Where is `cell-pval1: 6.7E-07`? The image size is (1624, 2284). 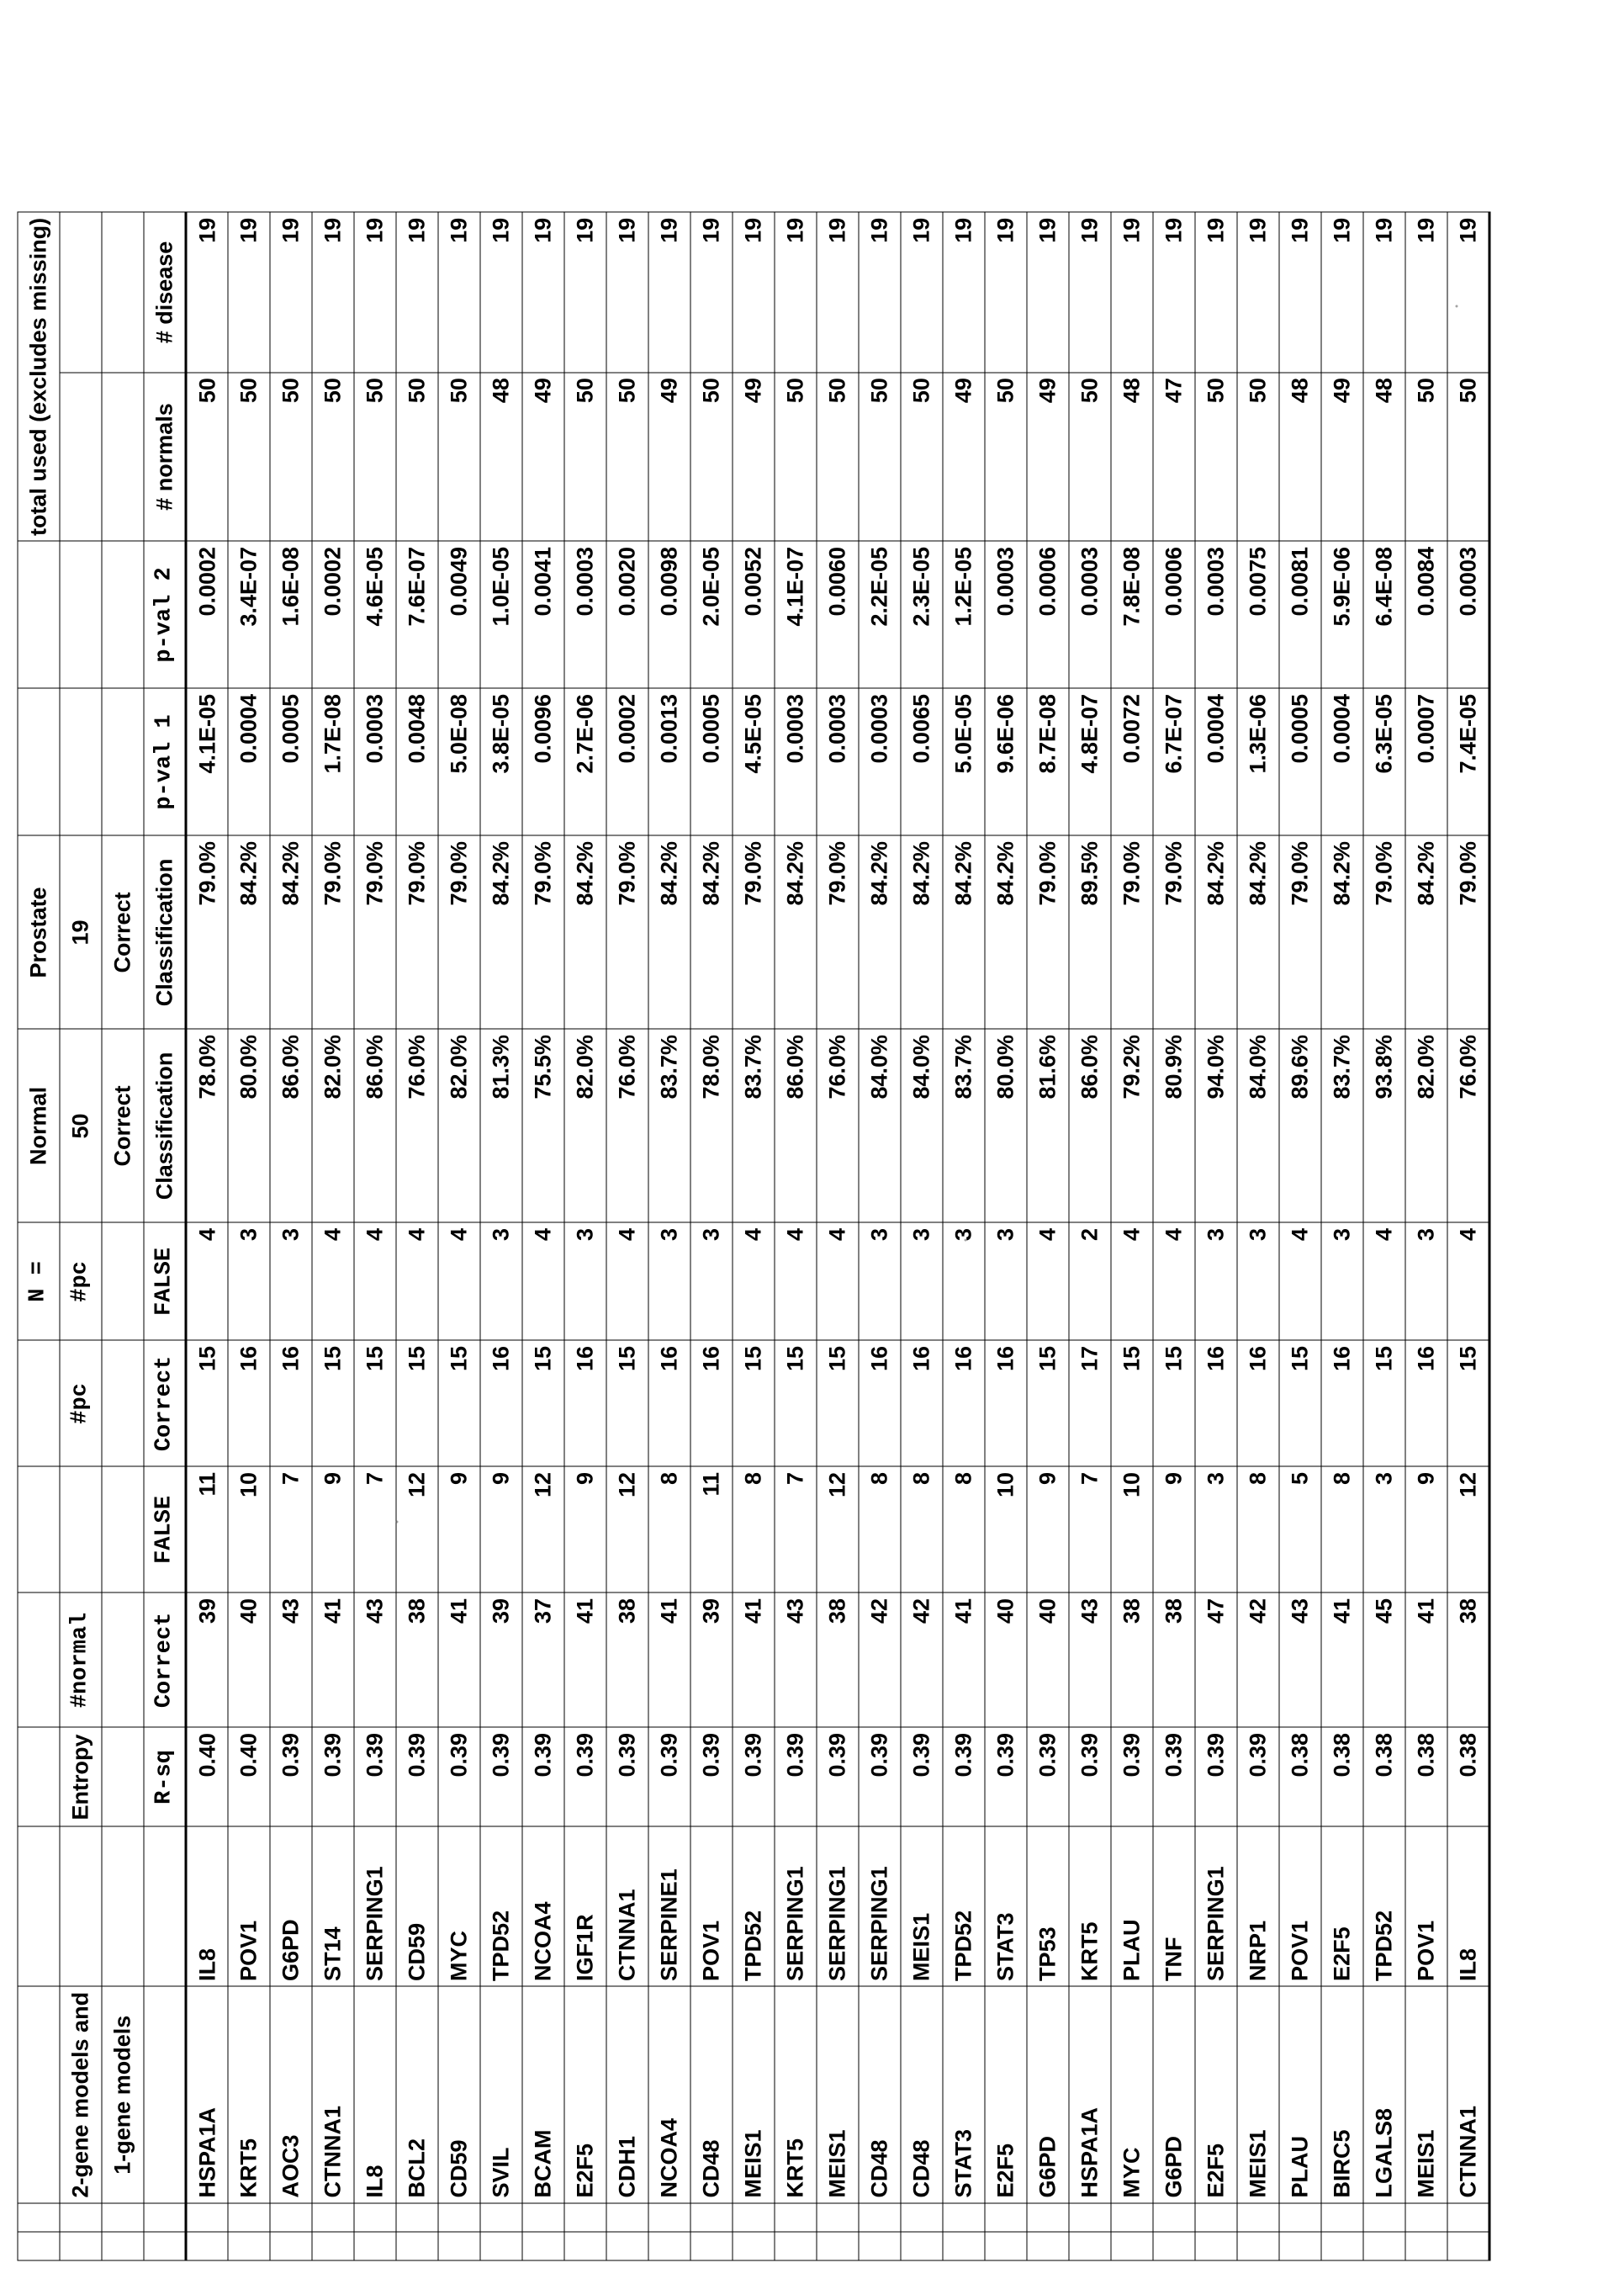 cell-pval1: 6.7E-07 is located at coordinates (1173, 761).